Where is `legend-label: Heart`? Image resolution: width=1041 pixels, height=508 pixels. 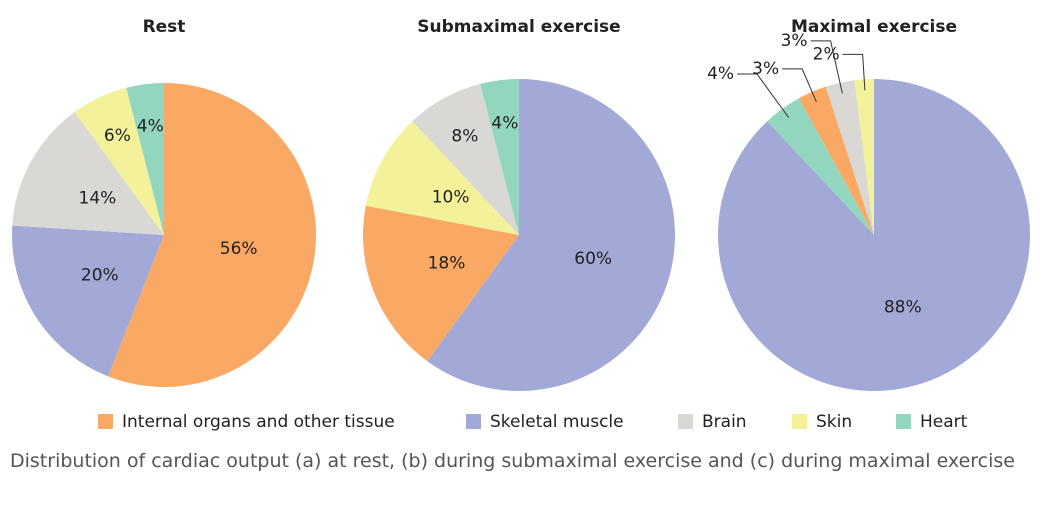 legend-label: Heart is located at coordinates (944, 422).